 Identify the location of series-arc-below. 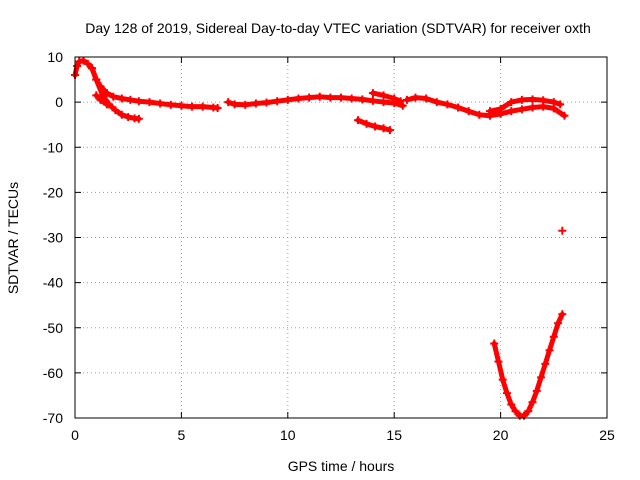
(374, 125).